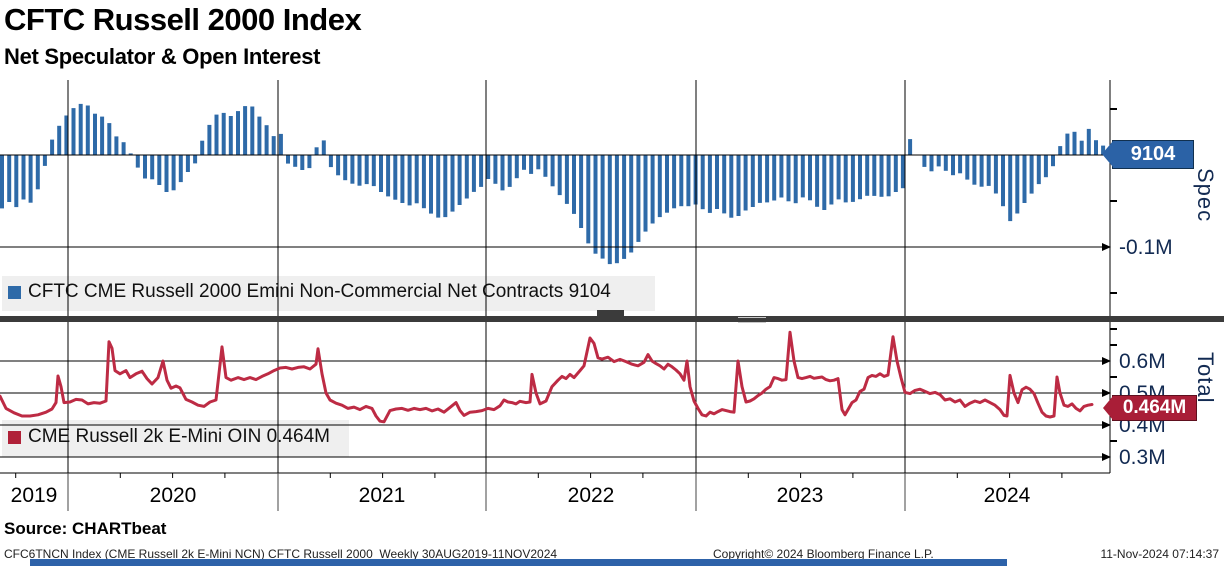 Image resolution: width=1224 pixels, height=566 pixels. What do you see at coordinates (800, 495) in the screenshot?
I see `x-axis-year-2023: 2023` at bounding box center [800, 495].